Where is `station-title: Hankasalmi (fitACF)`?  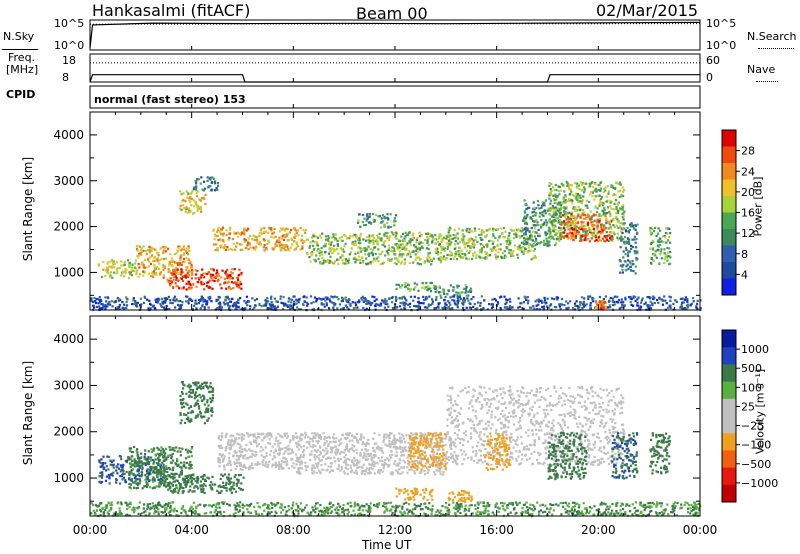 station-title: Hankasalmi (fitACF) is located at coordinates (171, 10).